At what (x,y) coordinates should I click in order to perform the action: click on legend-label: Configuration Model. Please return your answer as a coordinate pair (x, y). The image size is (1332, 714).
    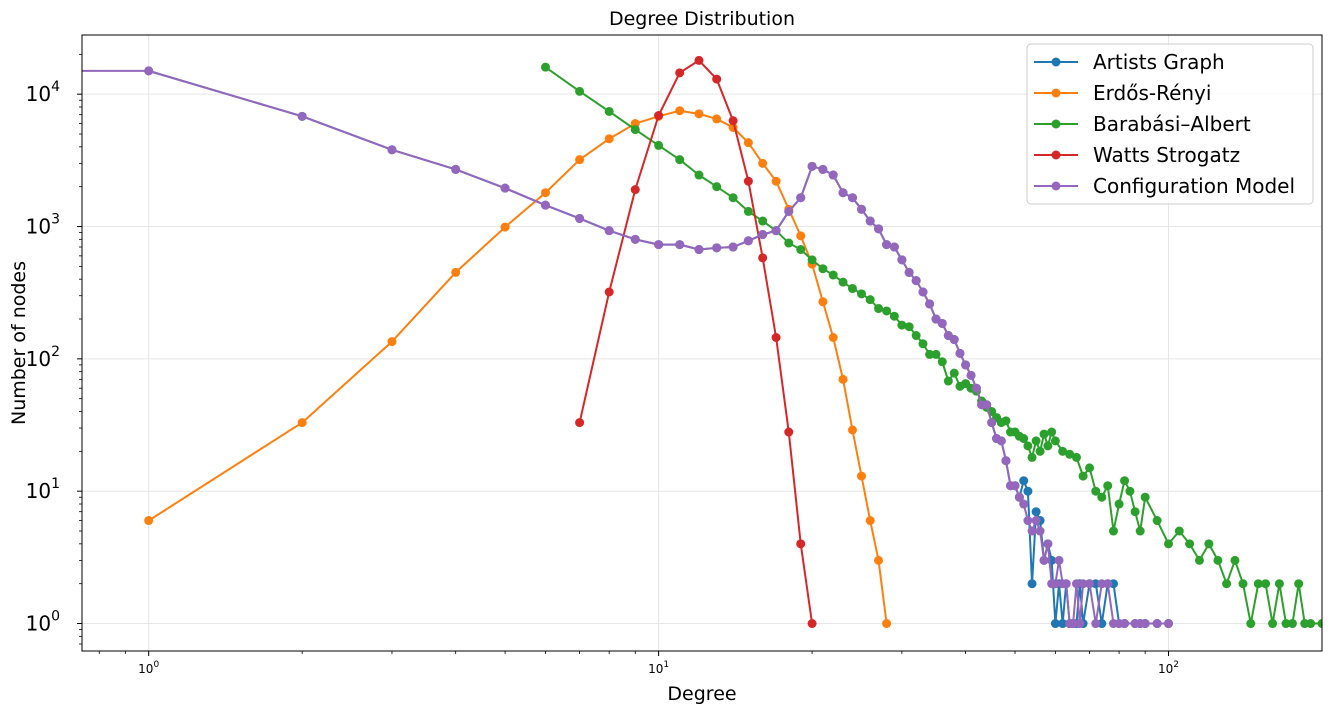
    Looking at the image, I should click on (1194, 186).